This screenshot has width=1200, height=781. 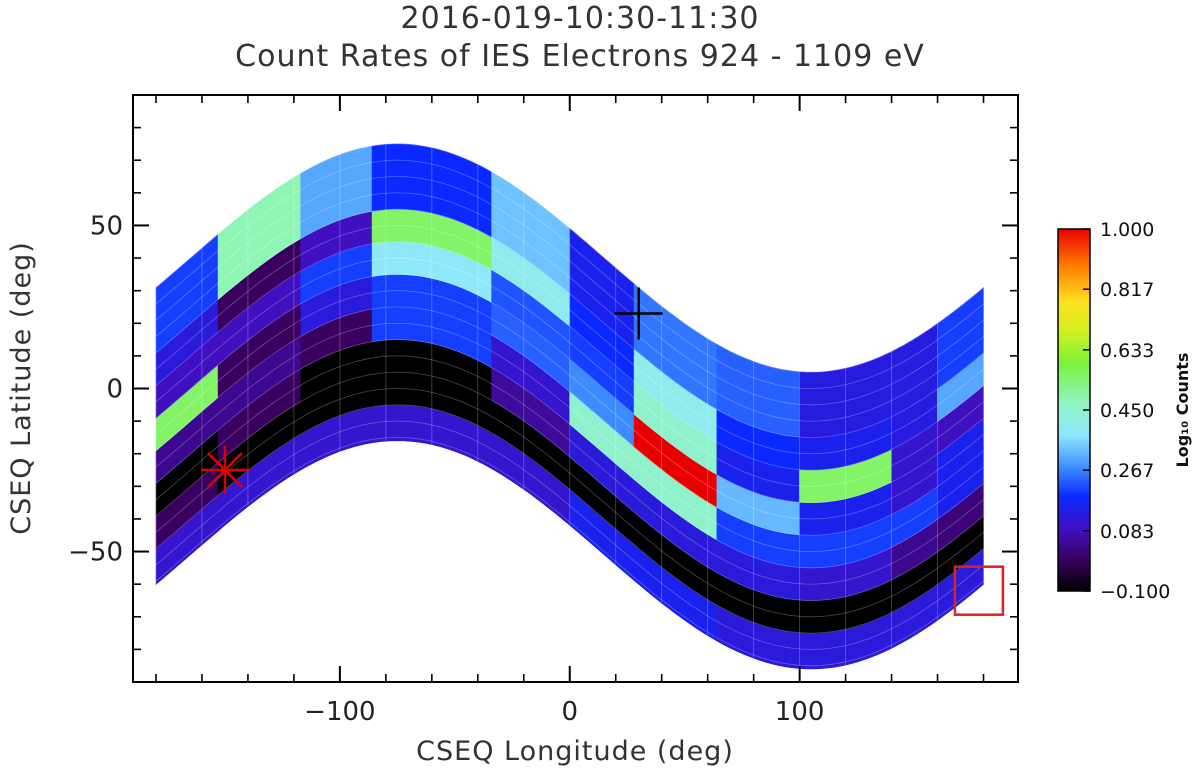 I want to click on colorbar-tick-label: −0.100, so click(x=1135, y=592).